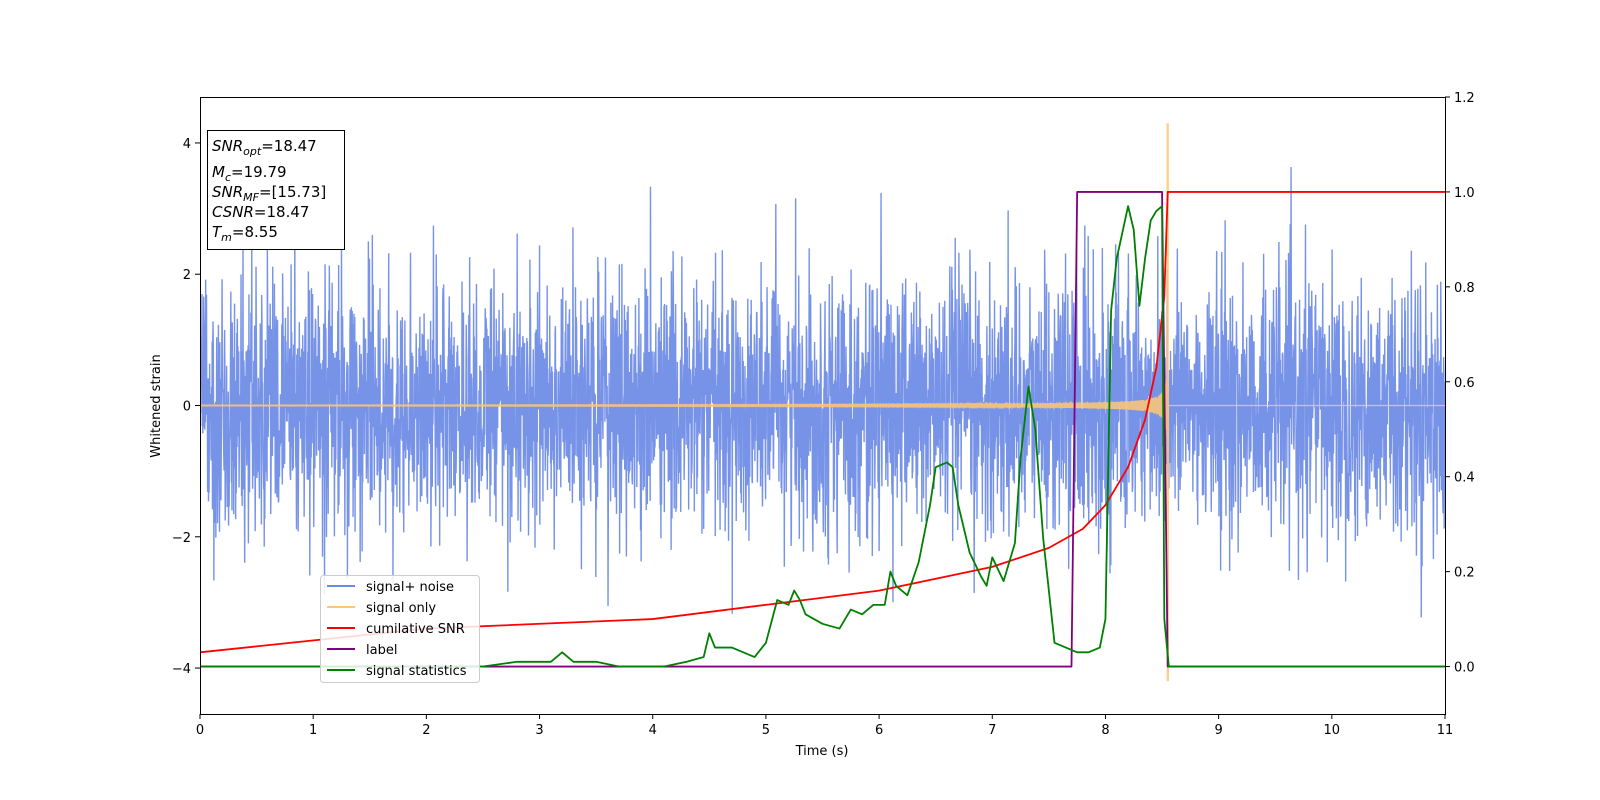 Image resolution: width=1600 pixels, height=800 pixels. What do you see at coordinates (228, 177) in the screenshot?
I see `info-subscript: c` at bounding box center [228, 177].